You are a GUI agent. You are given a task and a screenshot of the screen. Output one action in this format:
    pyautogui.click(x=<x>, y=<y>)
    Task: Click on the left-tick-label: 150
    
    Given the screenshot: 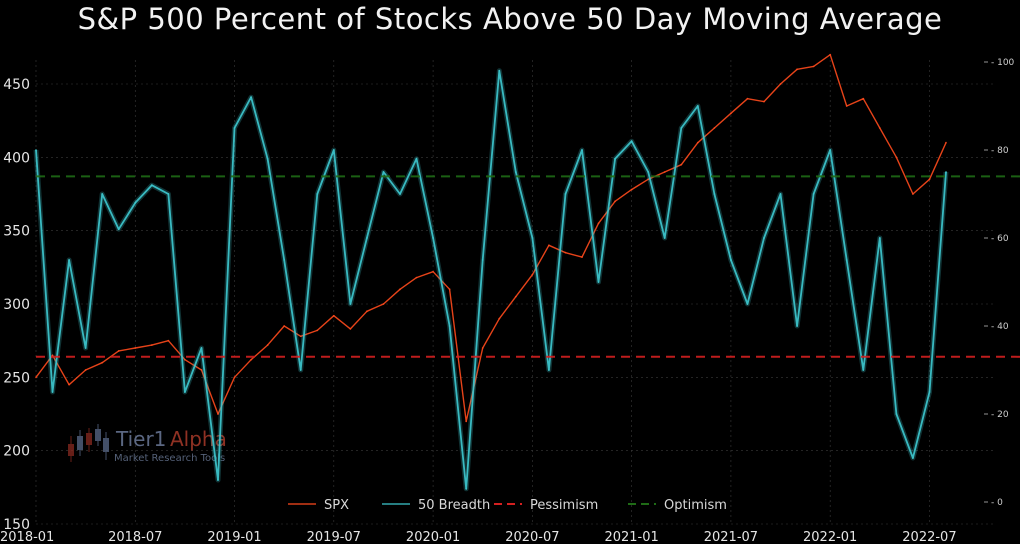 What is the action you would take?
    pyautogui.click(x=16, y=525)
    